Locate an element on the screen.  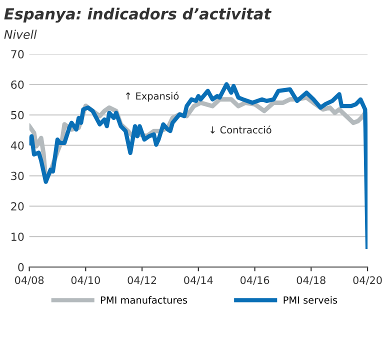
legend-label: PMI manufactures is located at coordinates (144, 300).